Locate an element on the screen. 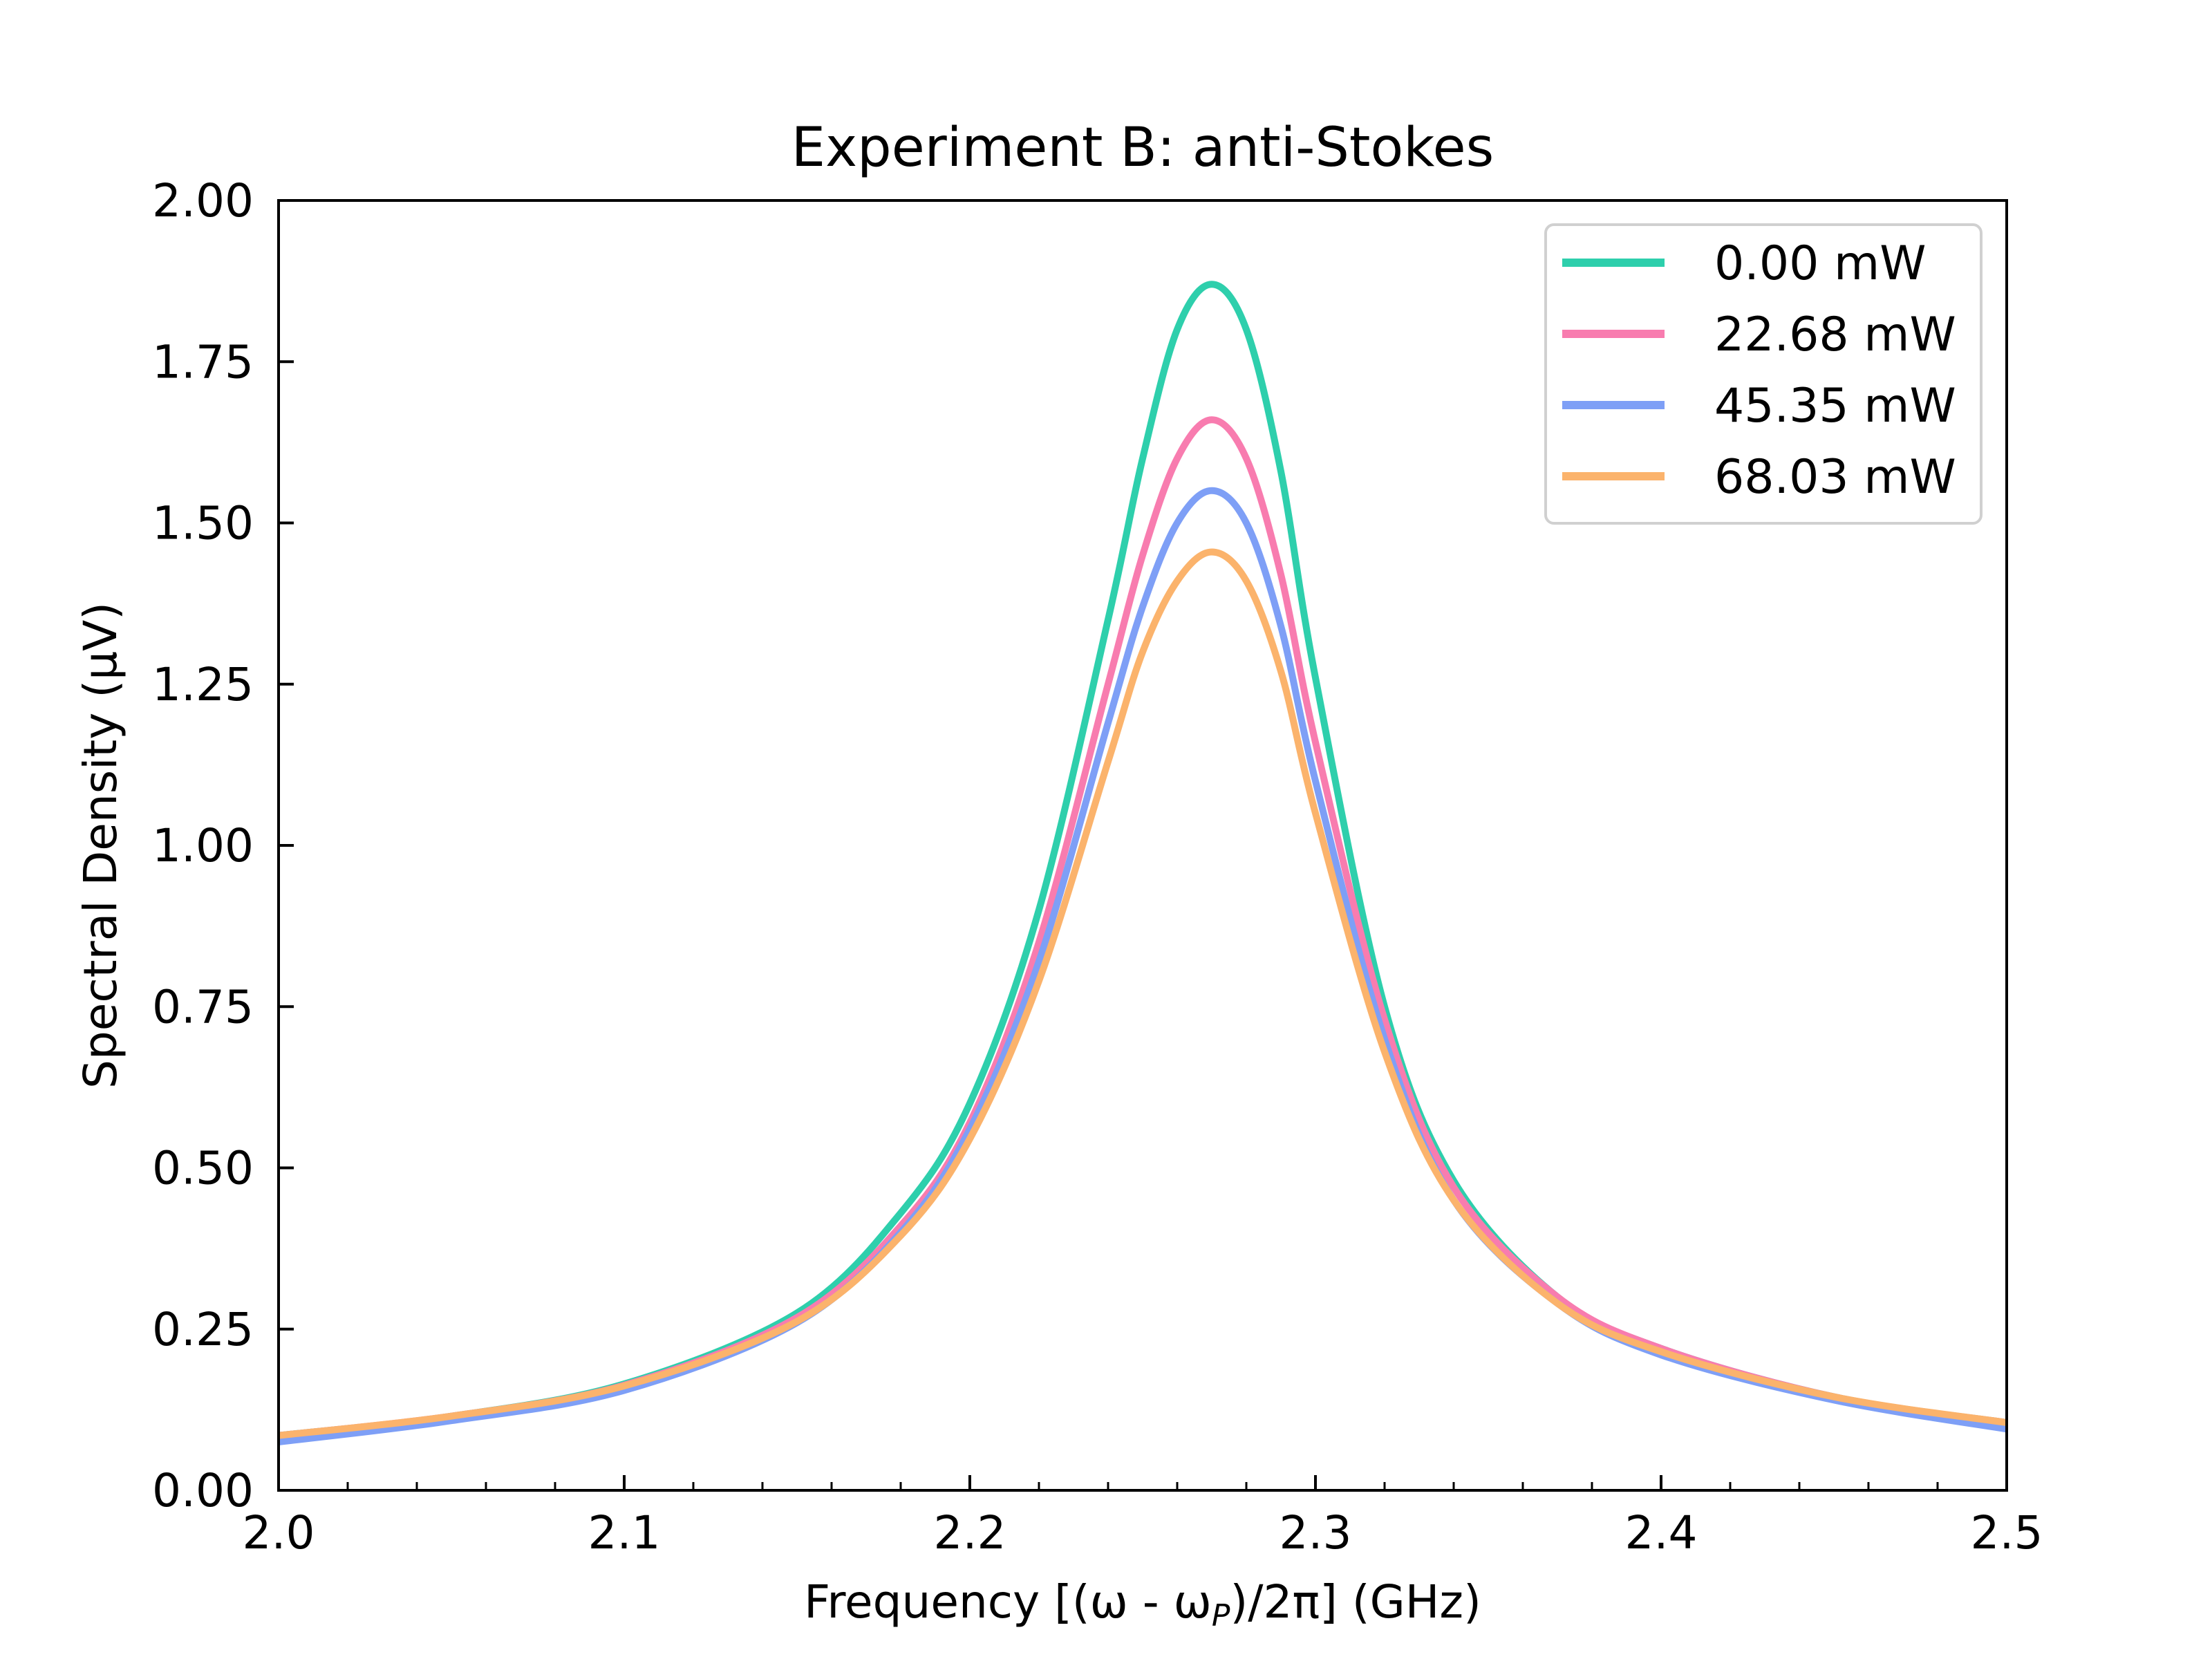  x-tick-label: 2.1 is located at coordinates (624, 1532).